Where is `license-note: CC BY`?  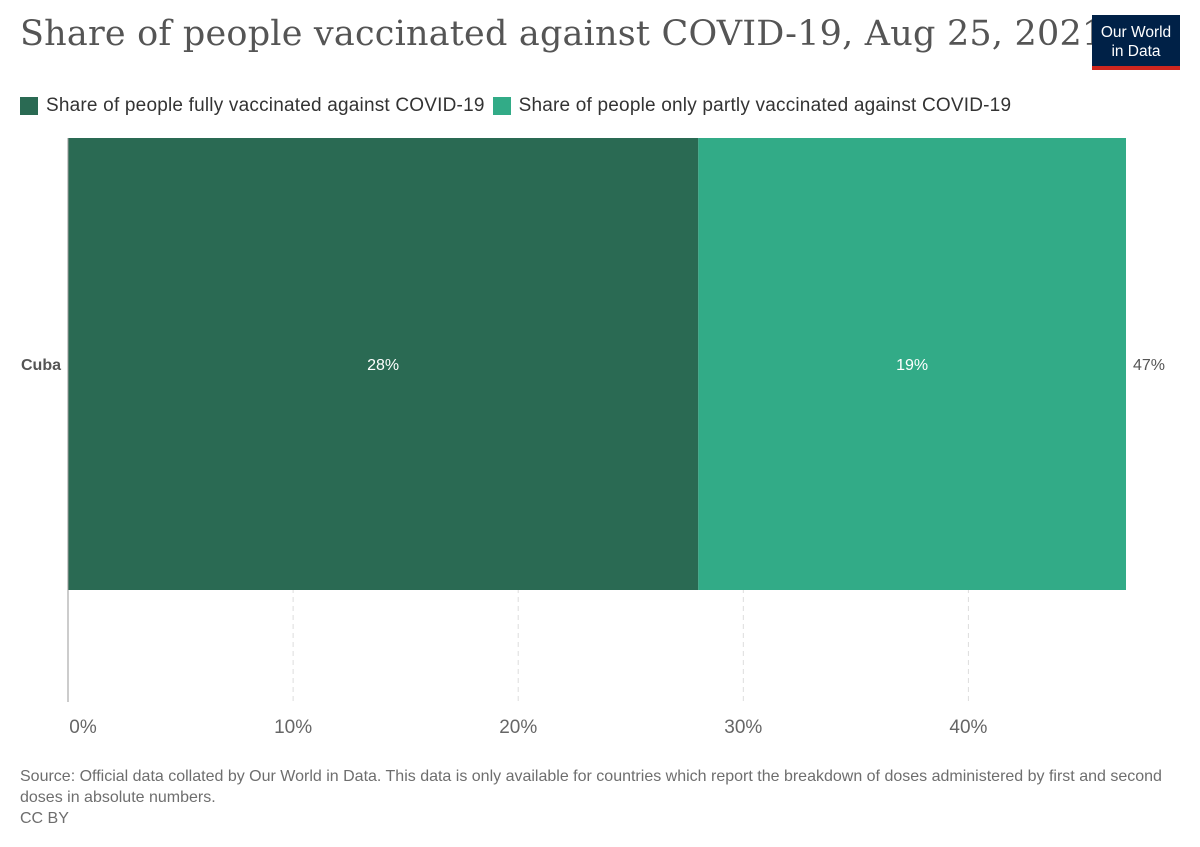 license-note: CC BY is located at coordinates (44, 818).